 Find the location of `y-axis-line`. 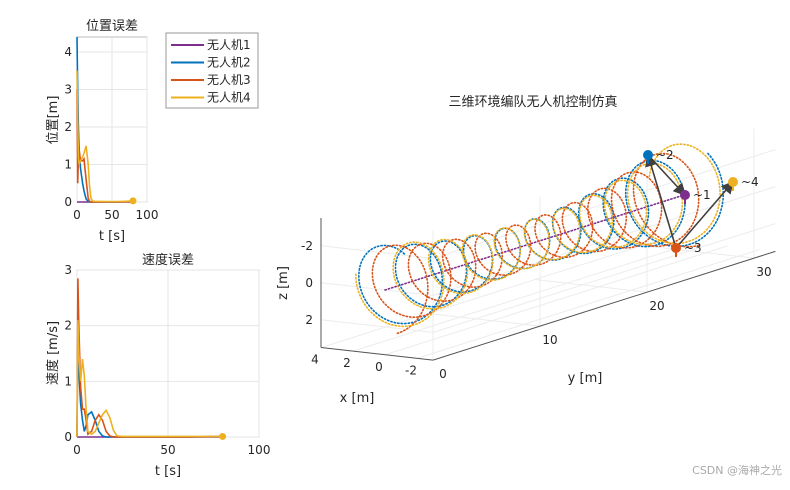

y-axis-line is located at coordinates (604, 305).